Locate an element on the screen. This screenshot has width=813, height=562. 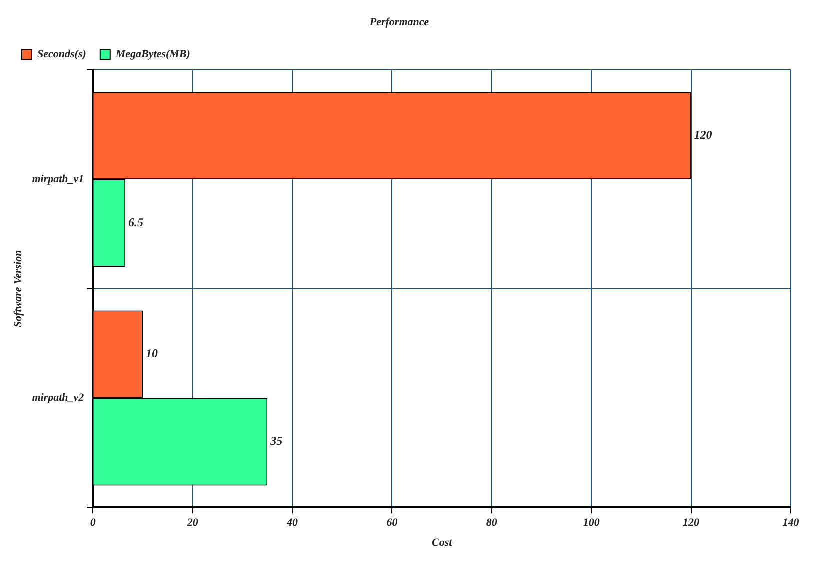
x-tick-label: 40 is located at coordinates (292, 523).